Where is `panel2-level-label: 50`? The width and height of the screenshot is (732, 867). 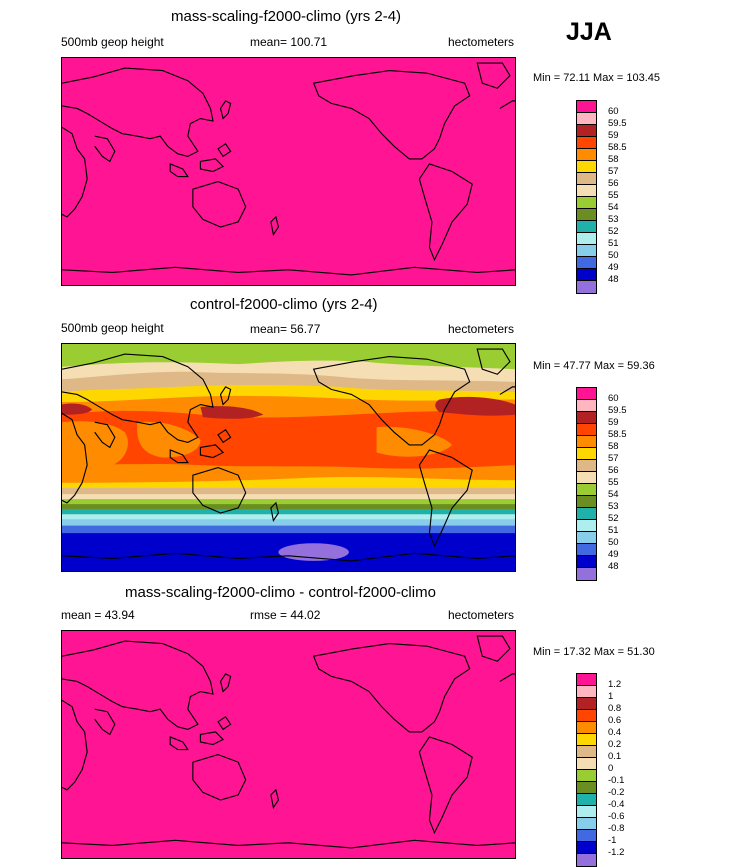
panel2-level-label: 50 is located at coordinates (613, 542).